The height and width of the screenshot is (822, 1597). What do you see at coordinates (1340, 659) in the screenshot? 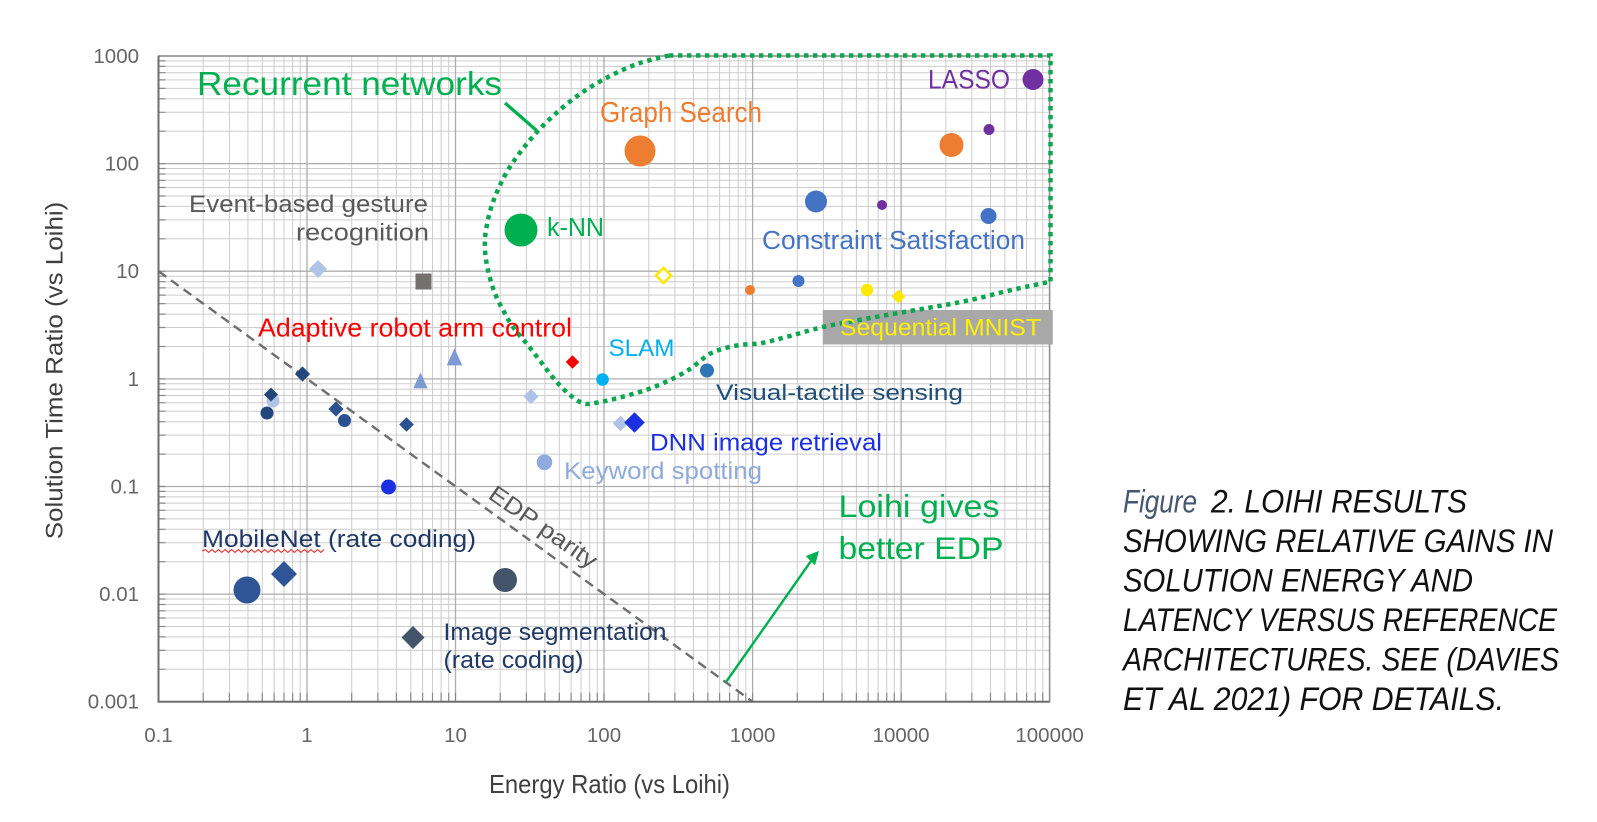
I see `svg-text: ARCHITECTURES. SEE (DAVIES` at bounding box center [1340, 659].